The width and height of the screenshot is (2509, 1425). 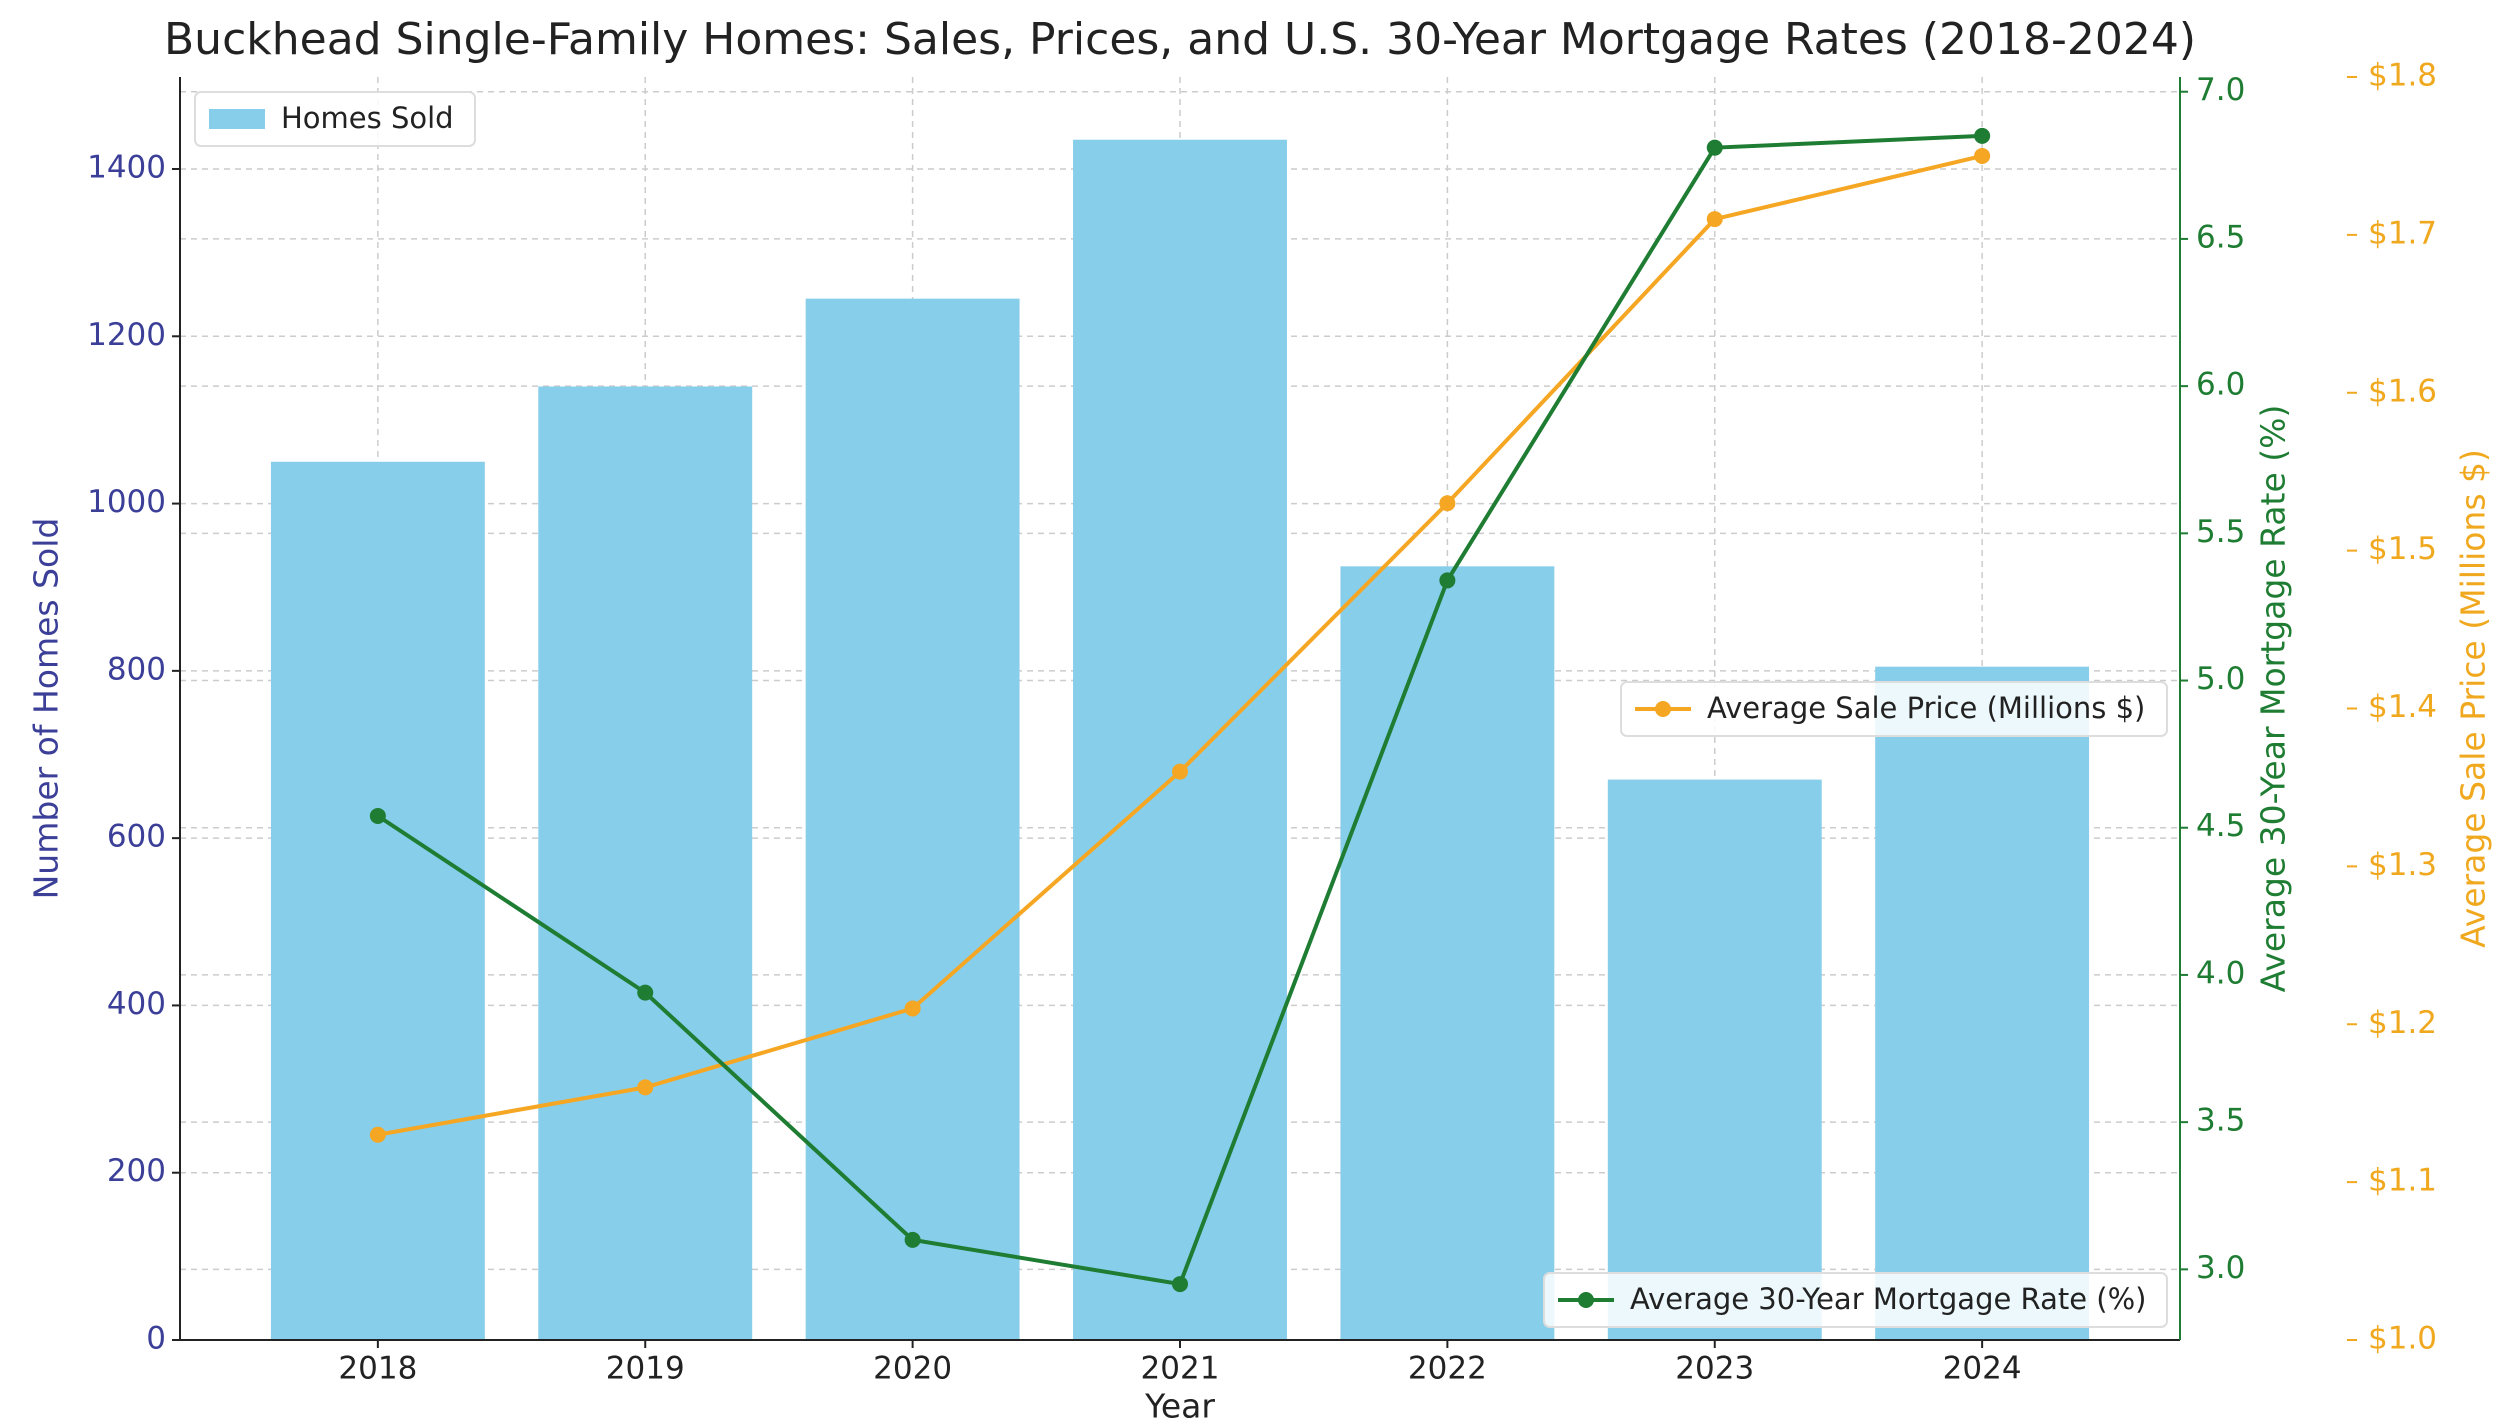 I want to click on y-tick-label: 200, so click(x=136, y=1171).